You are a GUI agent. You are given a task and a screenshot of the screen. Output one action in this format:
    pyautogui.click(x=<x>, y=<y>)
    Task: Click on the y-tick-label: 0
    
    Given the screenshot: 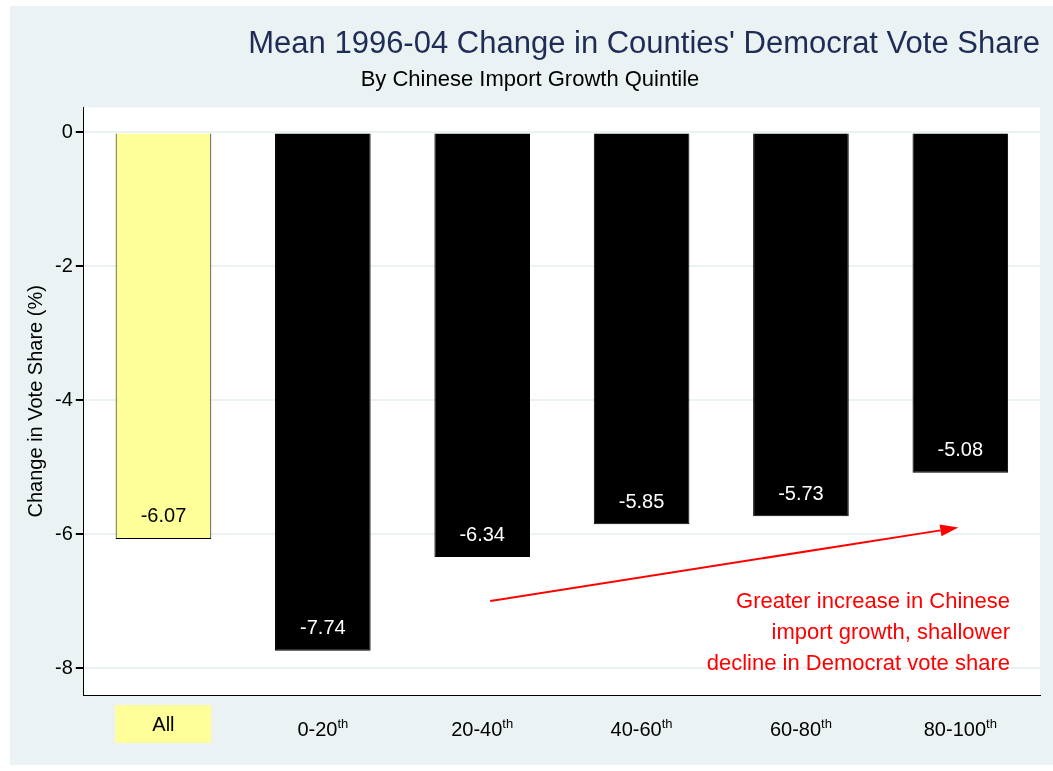 What is the action you would take?
    pyautogui.click(x=67, y=130)
    